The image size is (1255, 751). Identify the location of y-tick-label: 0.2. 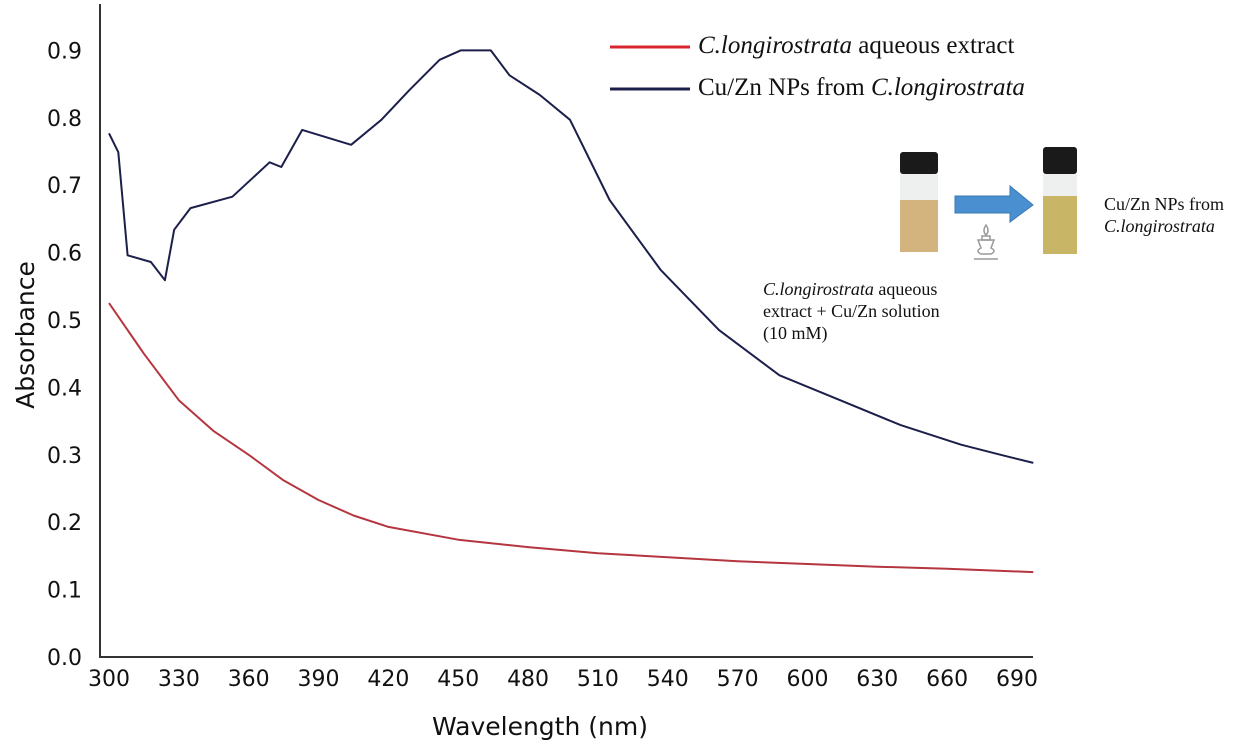
(64, 523).